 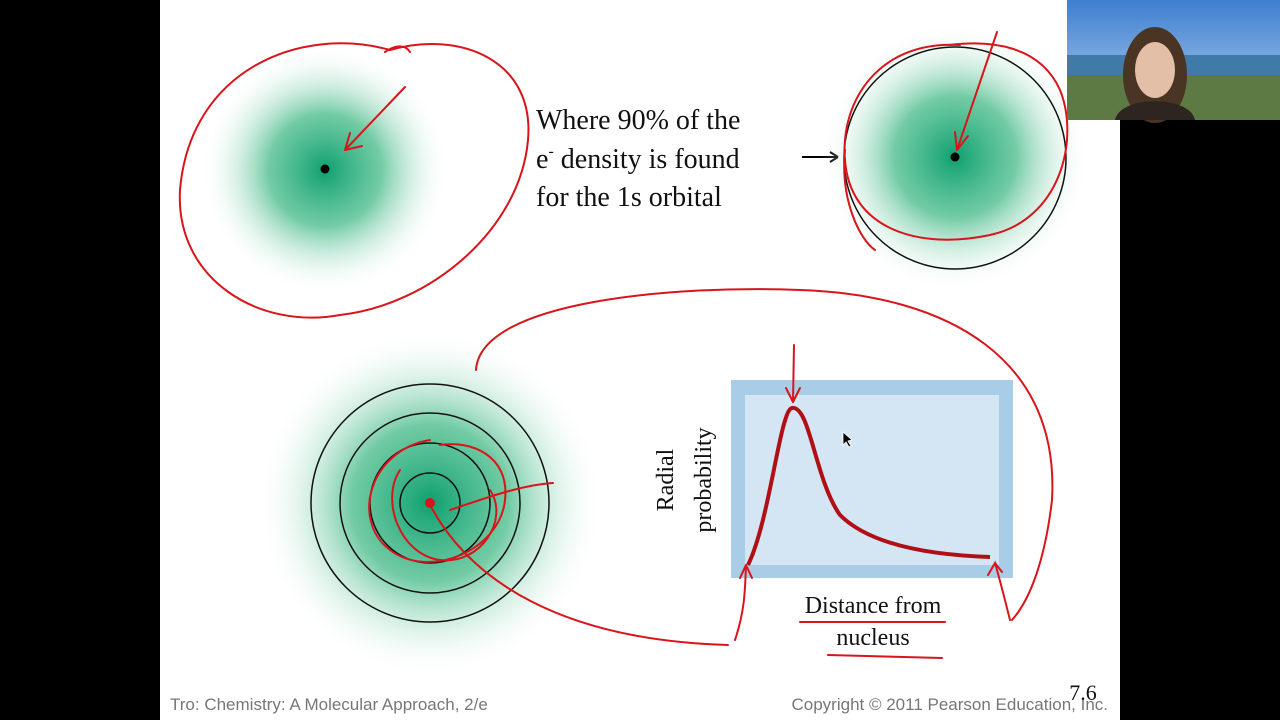 What do you see at coordinates (647, 159) in the screenshot?
I see `caption-text: density is found` at bounding box center [647, 159].